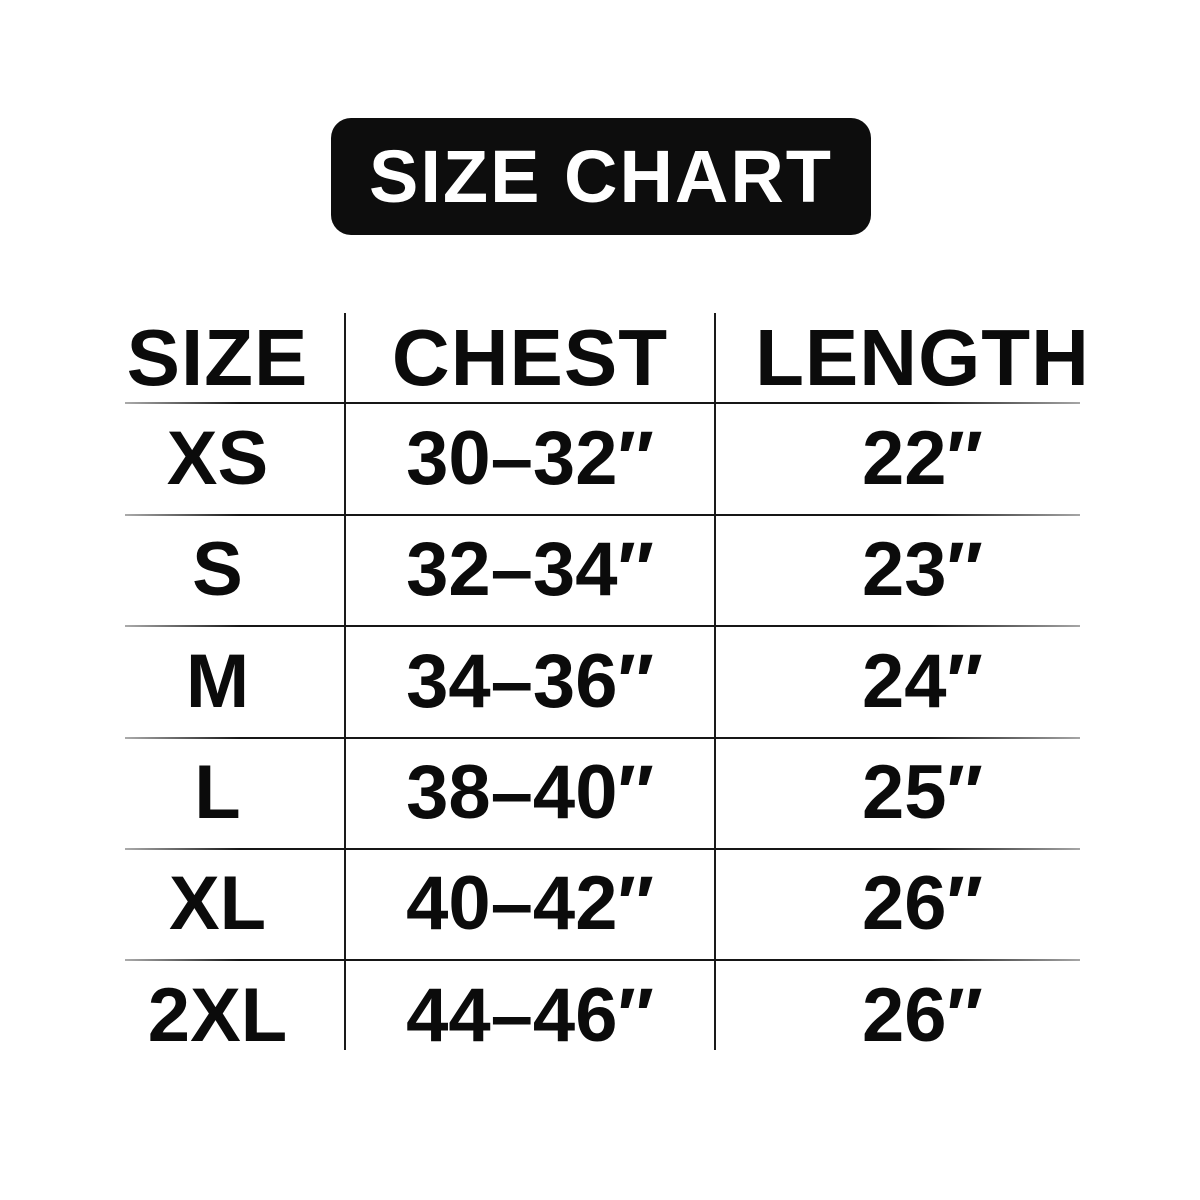 The height and width of the screenshot is (1200, 1200). What do you see at coordinates (217, 1015) in the screenshot?
I see `size-value: 2XL` at bounding box center [217, 1015].